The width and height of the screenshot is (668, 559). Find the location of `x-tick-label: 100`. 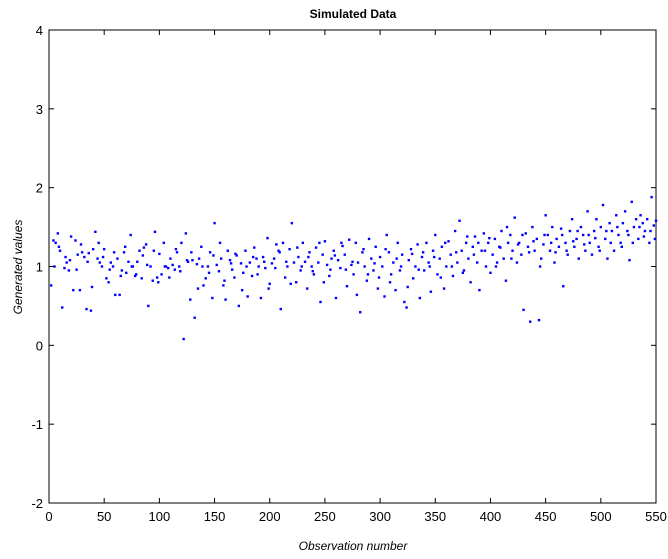

x-tick-label: 100 is located at coordinates (160, 516).